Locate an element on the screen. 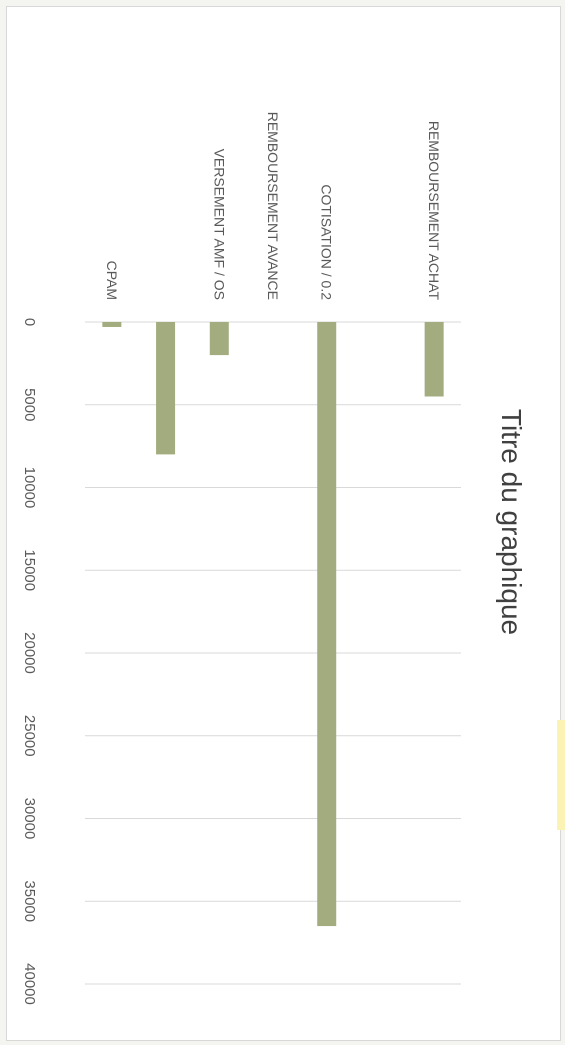 The height and width of the screenshot is (1045, 565). tick-labels: 0 5000 10000 15000 20000 25000 30000 35000 40000 is located at coordinates (29, 661).